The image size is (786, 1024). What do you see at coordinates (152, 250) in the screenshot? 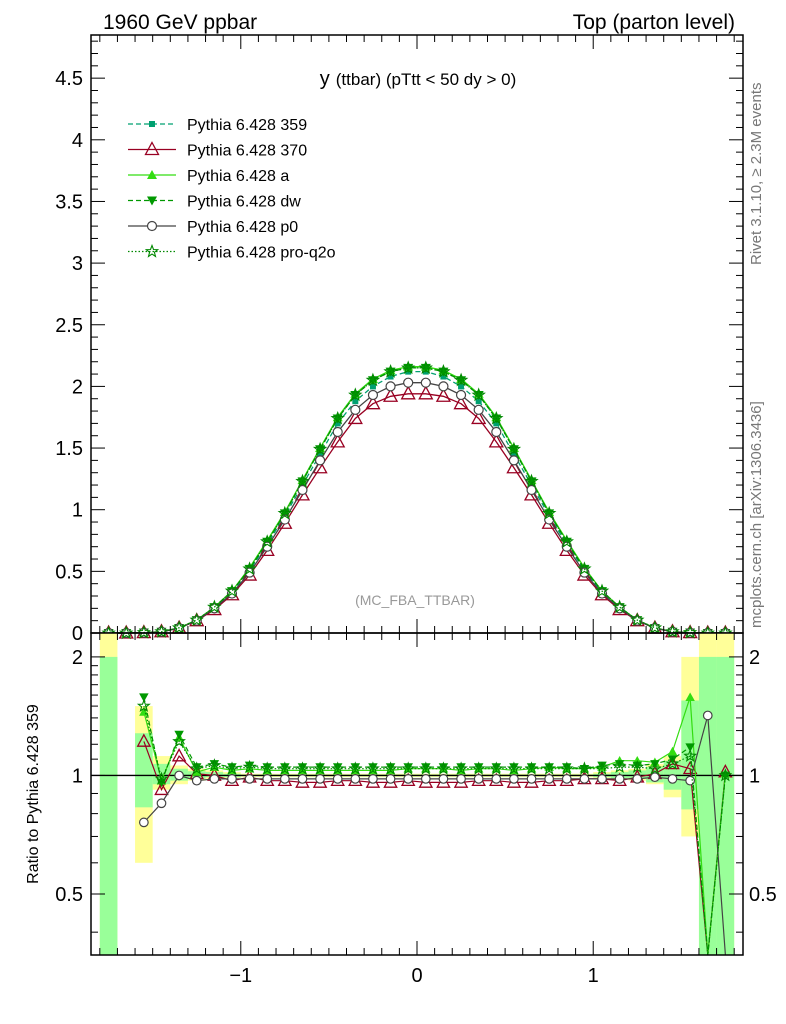
I see `legend-marker-pro-q2o` at bounding box center [152, 250].